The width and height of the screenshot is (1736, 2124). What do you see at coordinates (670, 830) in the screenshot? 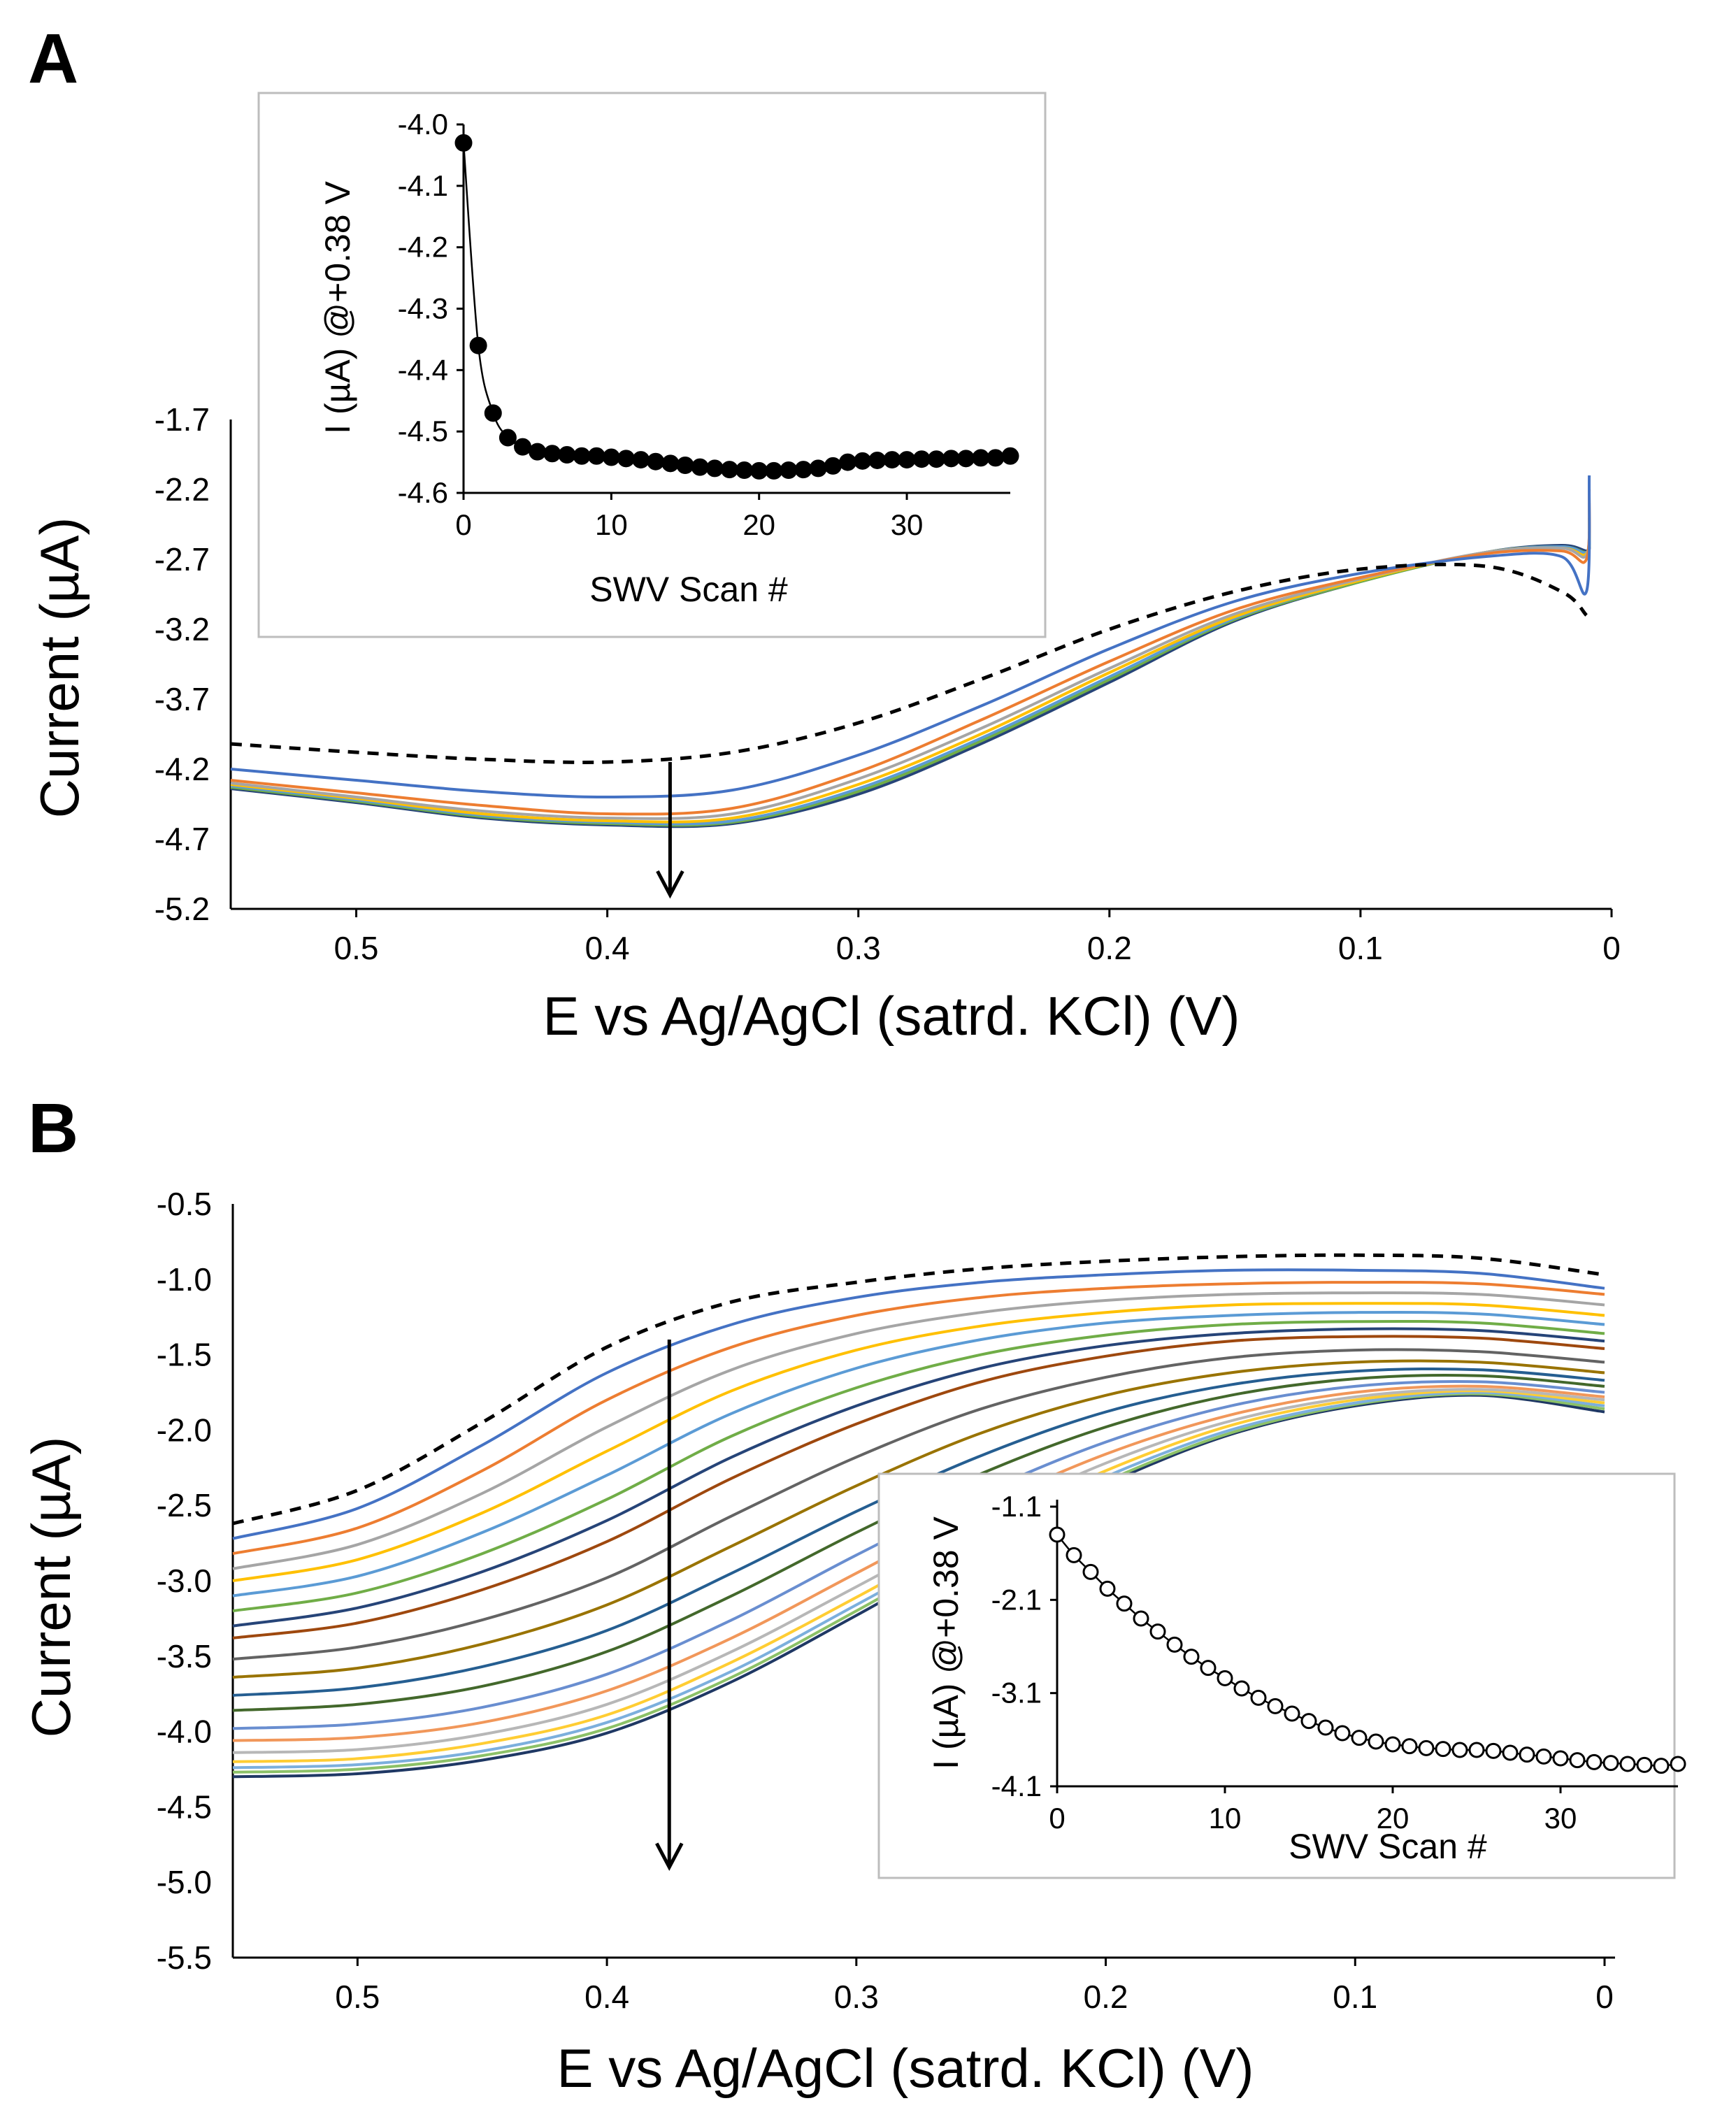
I see `chart-a-trend-arrow` at bounding box center [670, 830].